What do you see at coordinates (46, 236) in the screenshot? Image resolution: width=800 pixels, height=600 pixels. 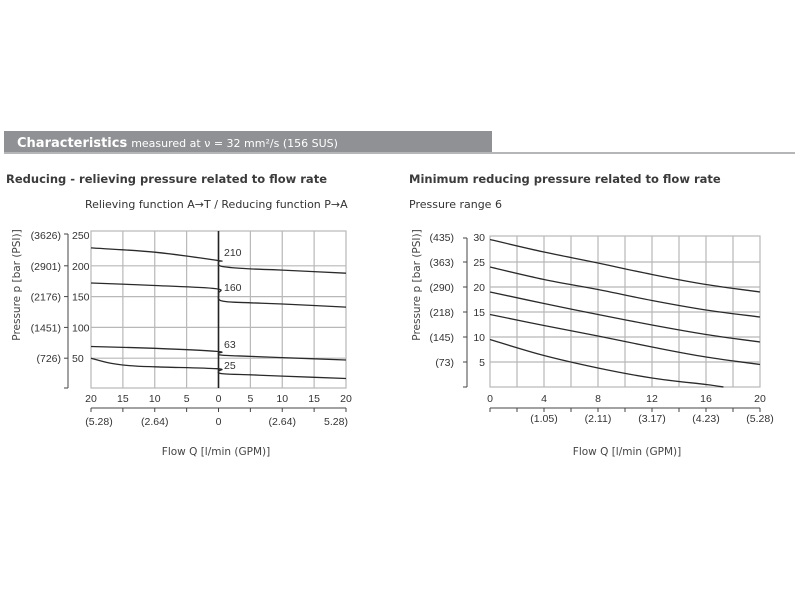 I see `y-tick-label-psi: (3626)` at bounding box center [46, 236].